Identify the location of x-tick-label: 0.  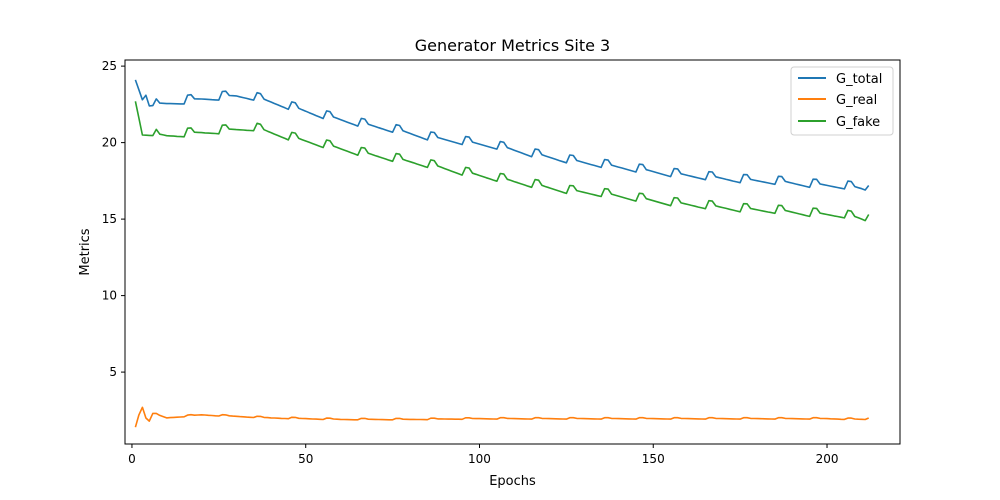
(132, 459).